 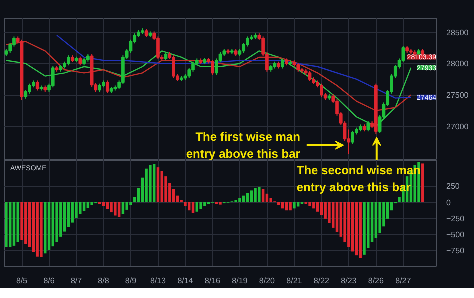 What do you see at coordinates (22, 281) in the screenshot?
I see `x-tick-label: 8/5` at bounding box center [22, 281].